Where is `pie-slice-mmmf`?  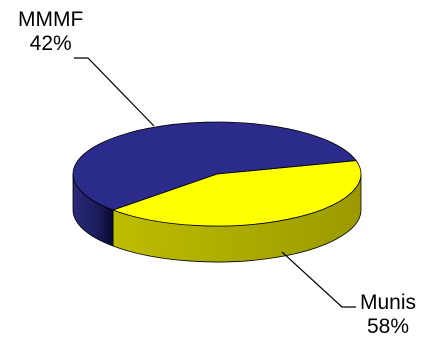 pie-slice-mmmf is located at coordinates (236, 193).